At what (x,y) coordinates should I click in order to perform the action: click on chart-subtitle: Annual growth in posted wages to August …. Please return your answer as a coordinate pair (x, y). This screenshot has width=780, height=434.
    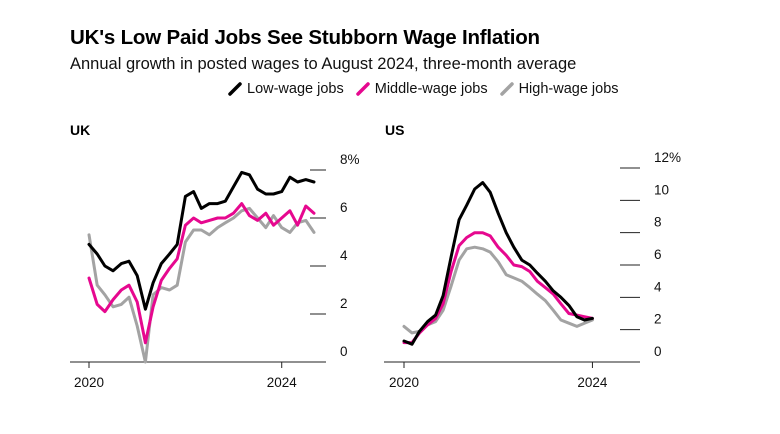
    Looking at the image, I should click on (323, 64).